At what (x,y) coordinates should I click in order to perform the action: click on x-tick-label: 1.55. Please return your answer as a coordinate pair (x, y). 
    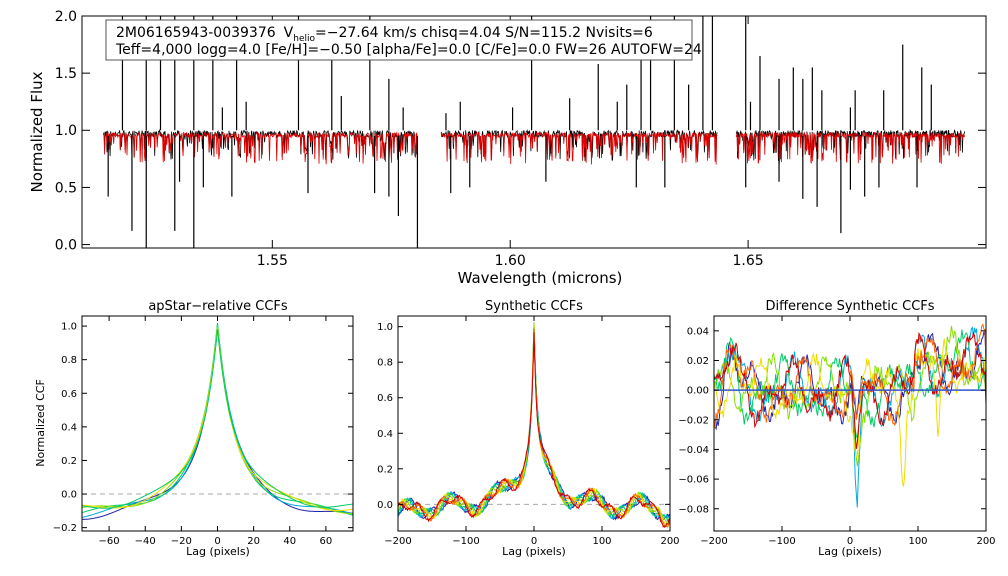
    Looking at the image, I should click on (272, 261).